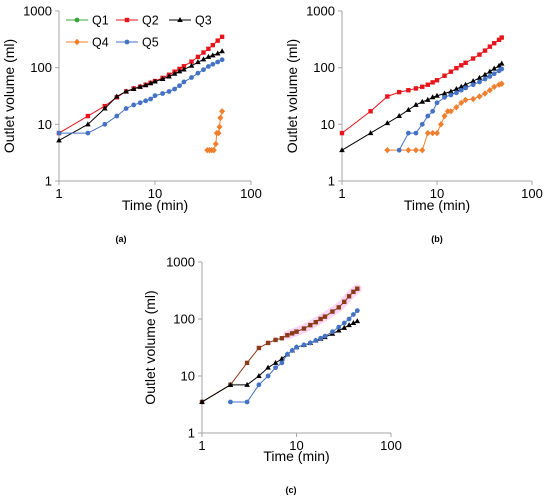 This screenshot has height=501, width=550. What do you see at coordinates (322, 312) in the screenshot?
I see `highlight-band` at bounding box center [322, 312].